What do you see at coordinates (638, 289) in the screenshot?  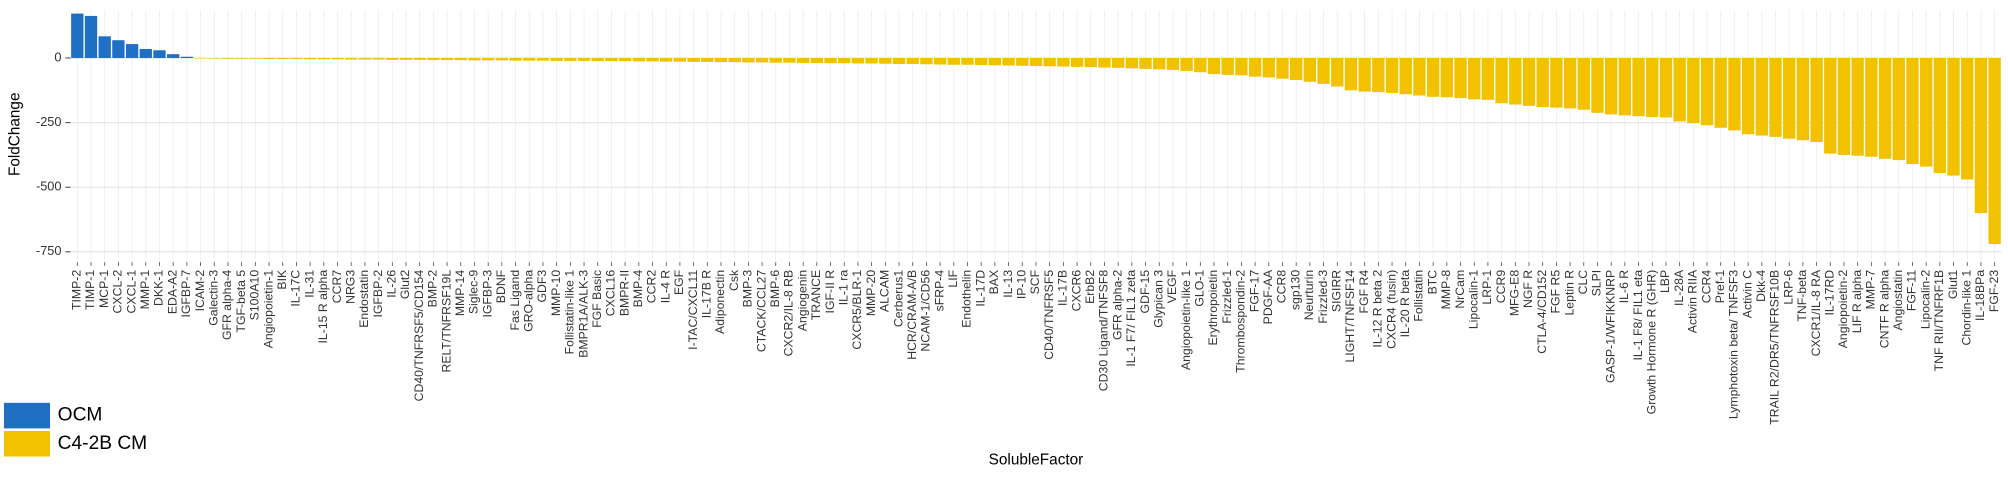 I see `x-tick-label: BMP-4` at bounding box center [638, 289].